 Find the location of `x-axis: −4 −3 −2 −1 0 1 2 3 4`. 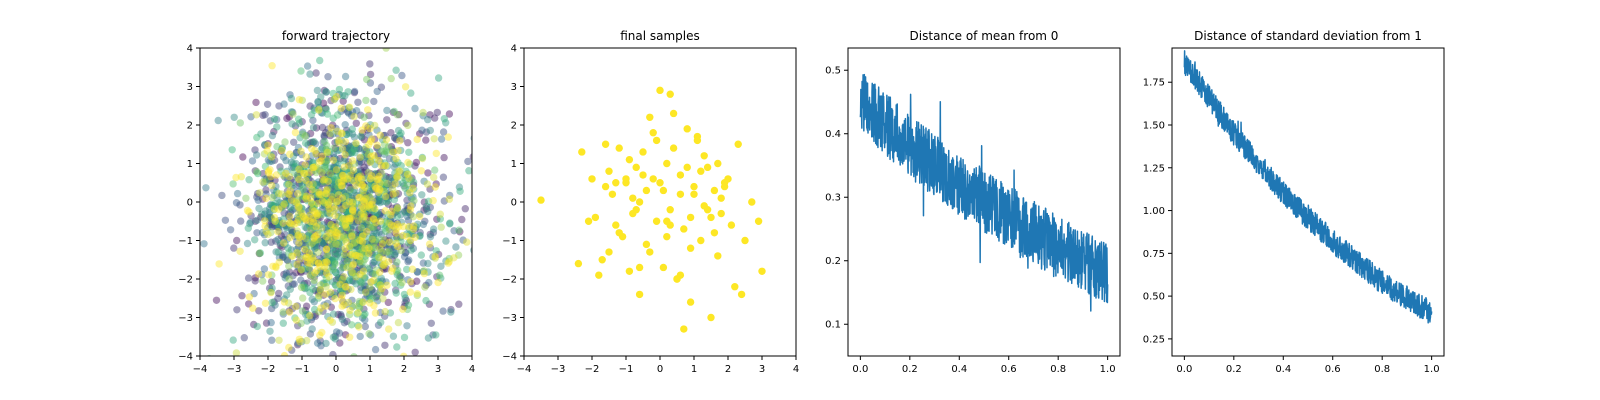

x-axis: −4 −3 −2 −1 0 1 2 3 4 is located at coordinates (334, 365).